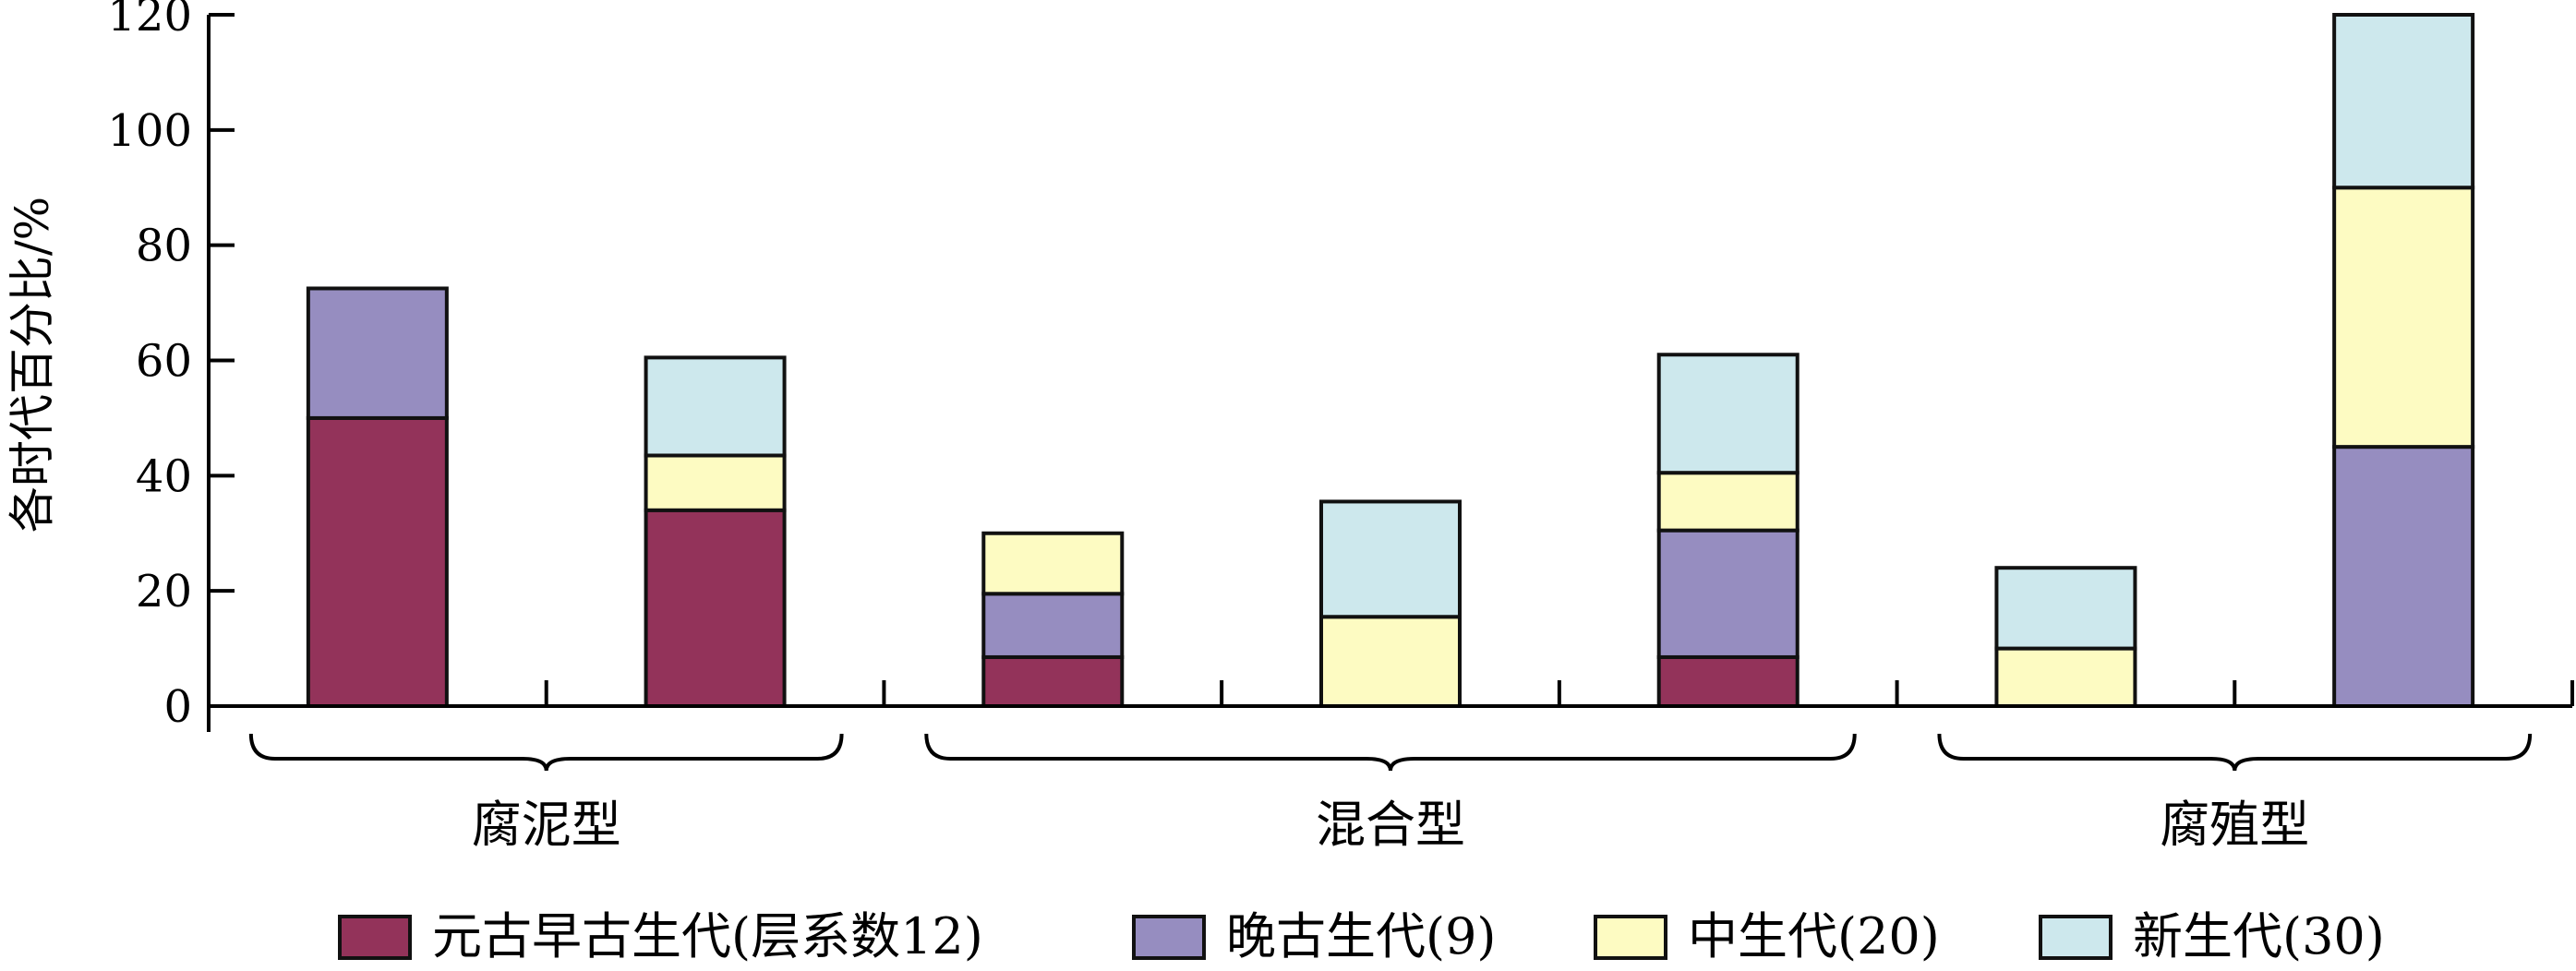  What do you see at coordinates (164, 362) in the screenshot?
I see `y-tick-label: 60` at bounding box center [164, 362].